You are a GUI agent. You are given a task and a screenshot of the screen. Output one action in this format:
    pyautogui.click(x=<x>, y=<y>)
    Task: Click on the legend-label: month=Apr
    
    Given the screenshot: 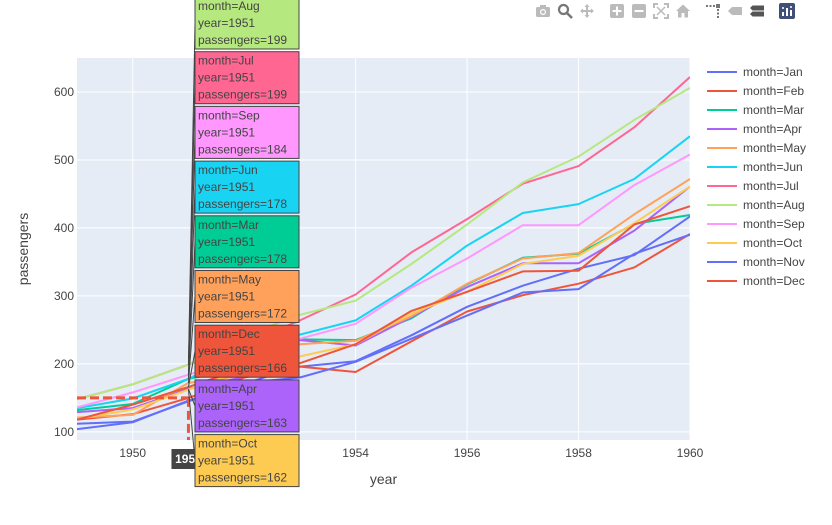 What is the action you would take?
    pyautogui.click(x=772, y=129)
    